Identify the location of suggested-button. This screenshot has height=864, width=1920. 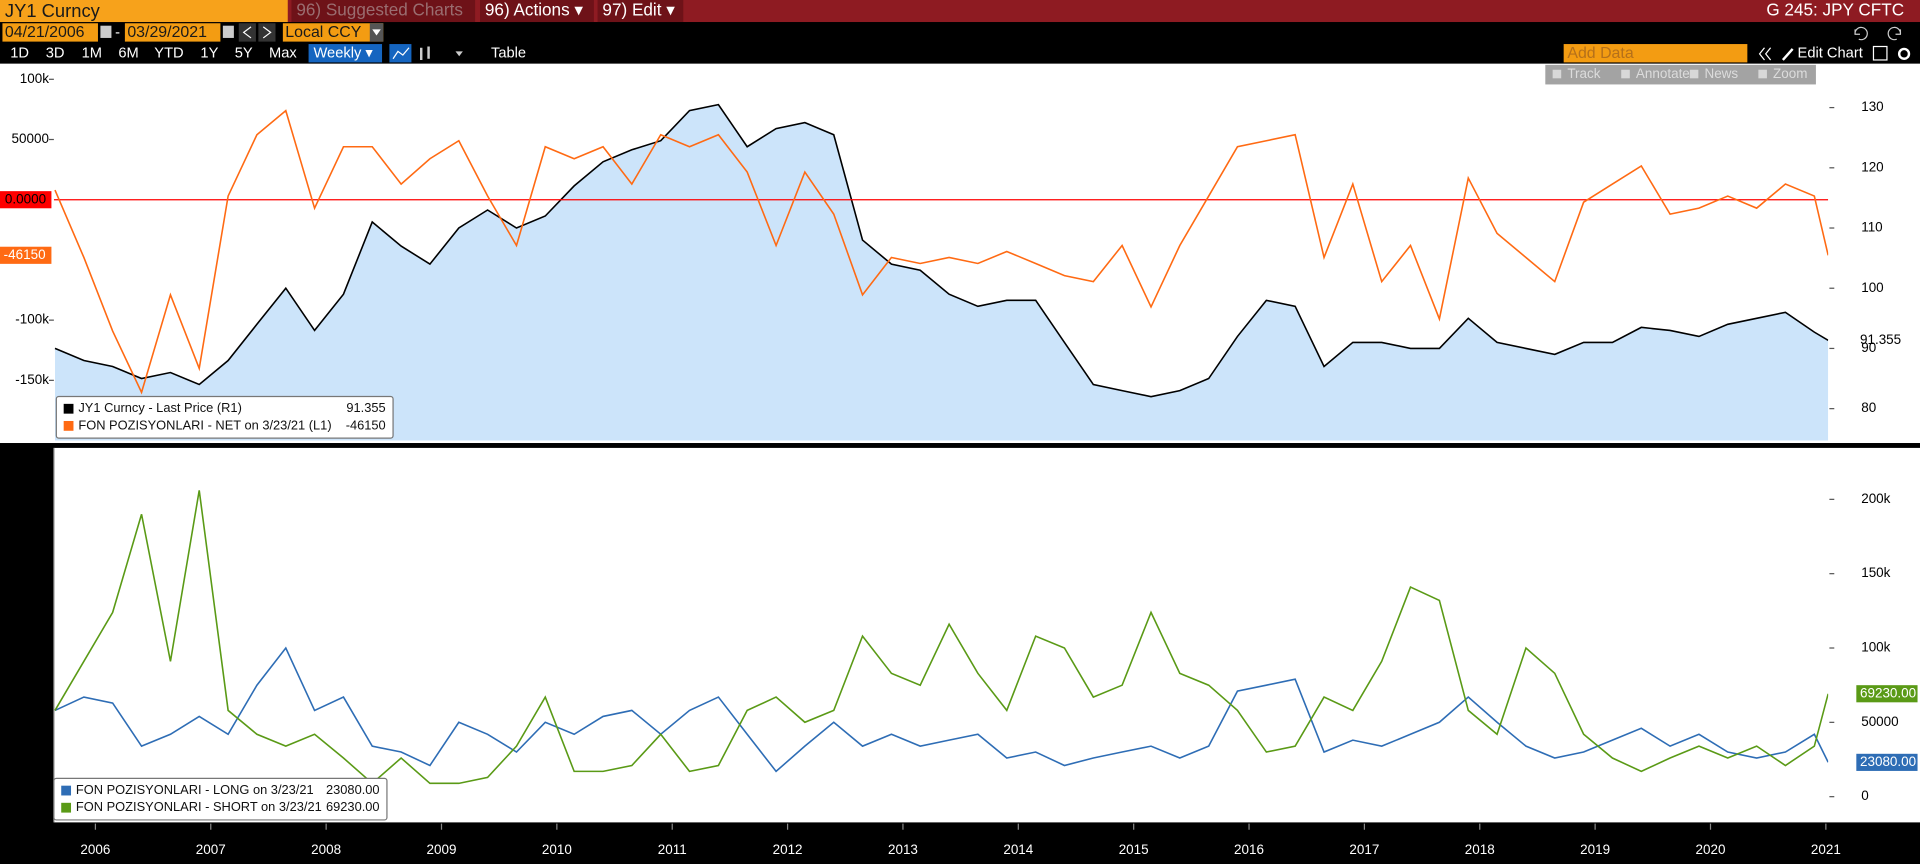
(383, 11).